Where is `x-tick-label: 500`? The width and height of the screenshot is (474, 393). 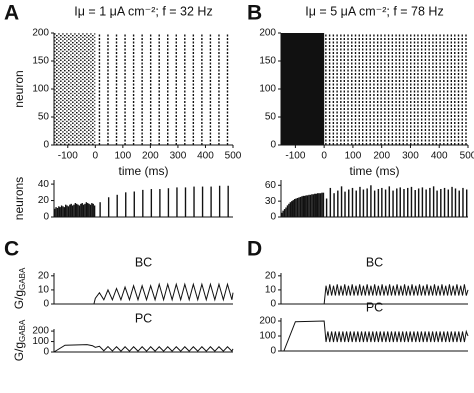
x-tick-label: 500 is located at coordinates (233, 156).